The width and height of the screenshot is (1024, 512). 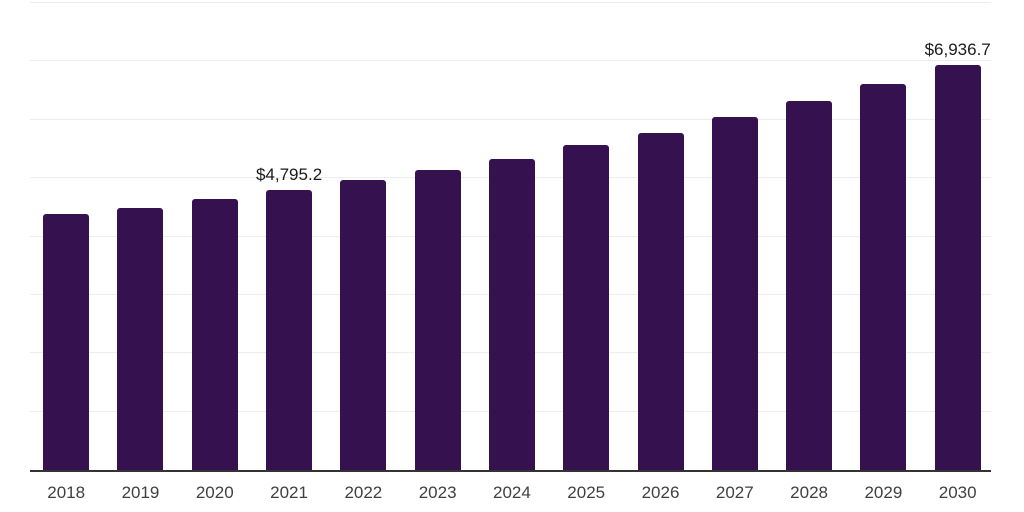 What do you see at coordinates (363, 492) in the screenshot?
I see `x-tick-2022: 2022` at bounding box center [363, 492].